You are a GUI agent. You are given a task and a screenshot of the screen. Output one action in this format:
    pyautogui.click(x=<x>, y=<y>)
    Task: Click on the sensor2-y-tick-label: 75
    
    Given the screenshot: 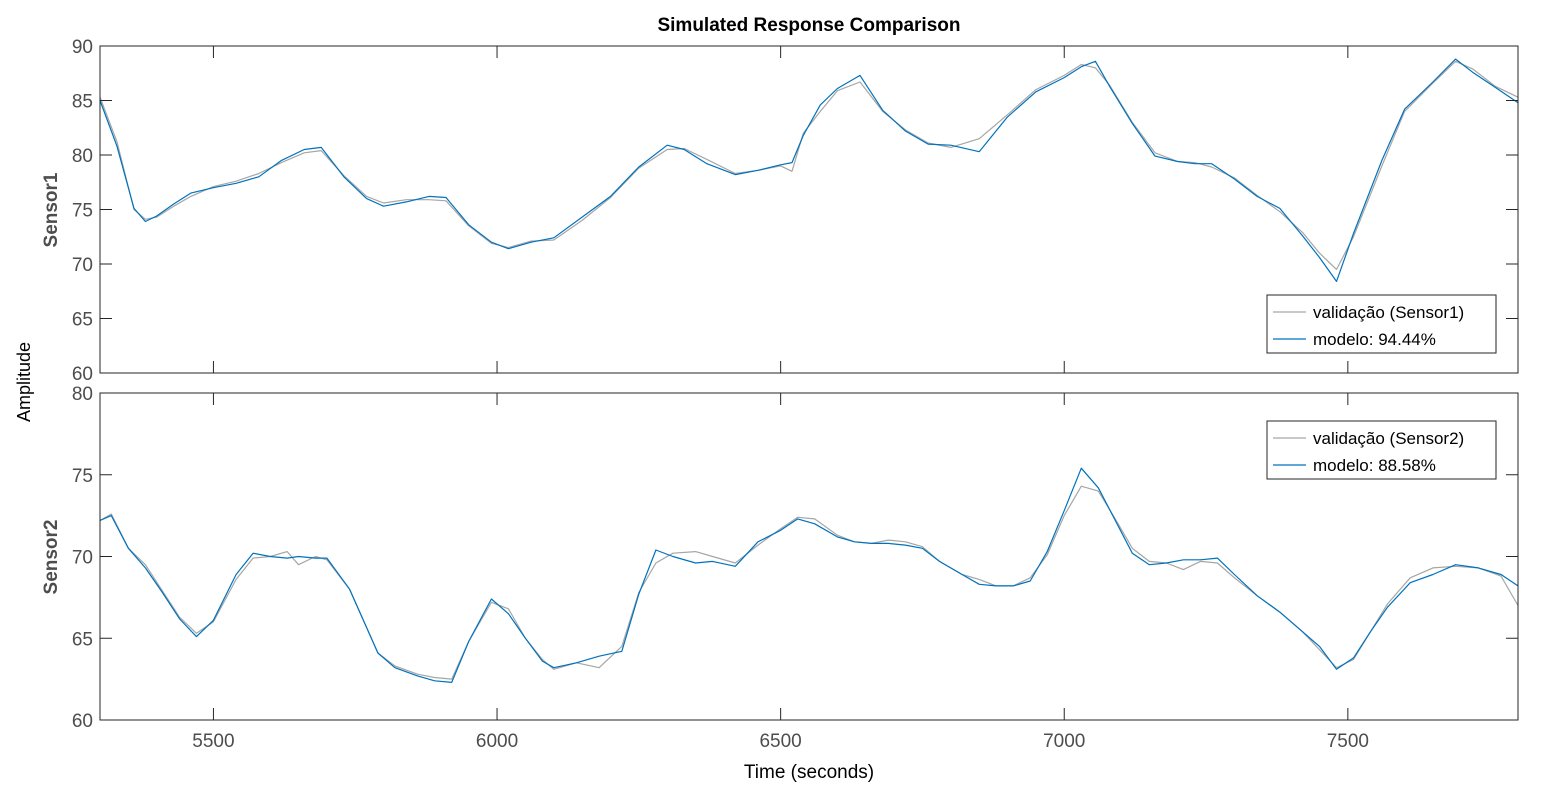 What is the action you would take?
    pyautogui.click(x=82, y=476)
    